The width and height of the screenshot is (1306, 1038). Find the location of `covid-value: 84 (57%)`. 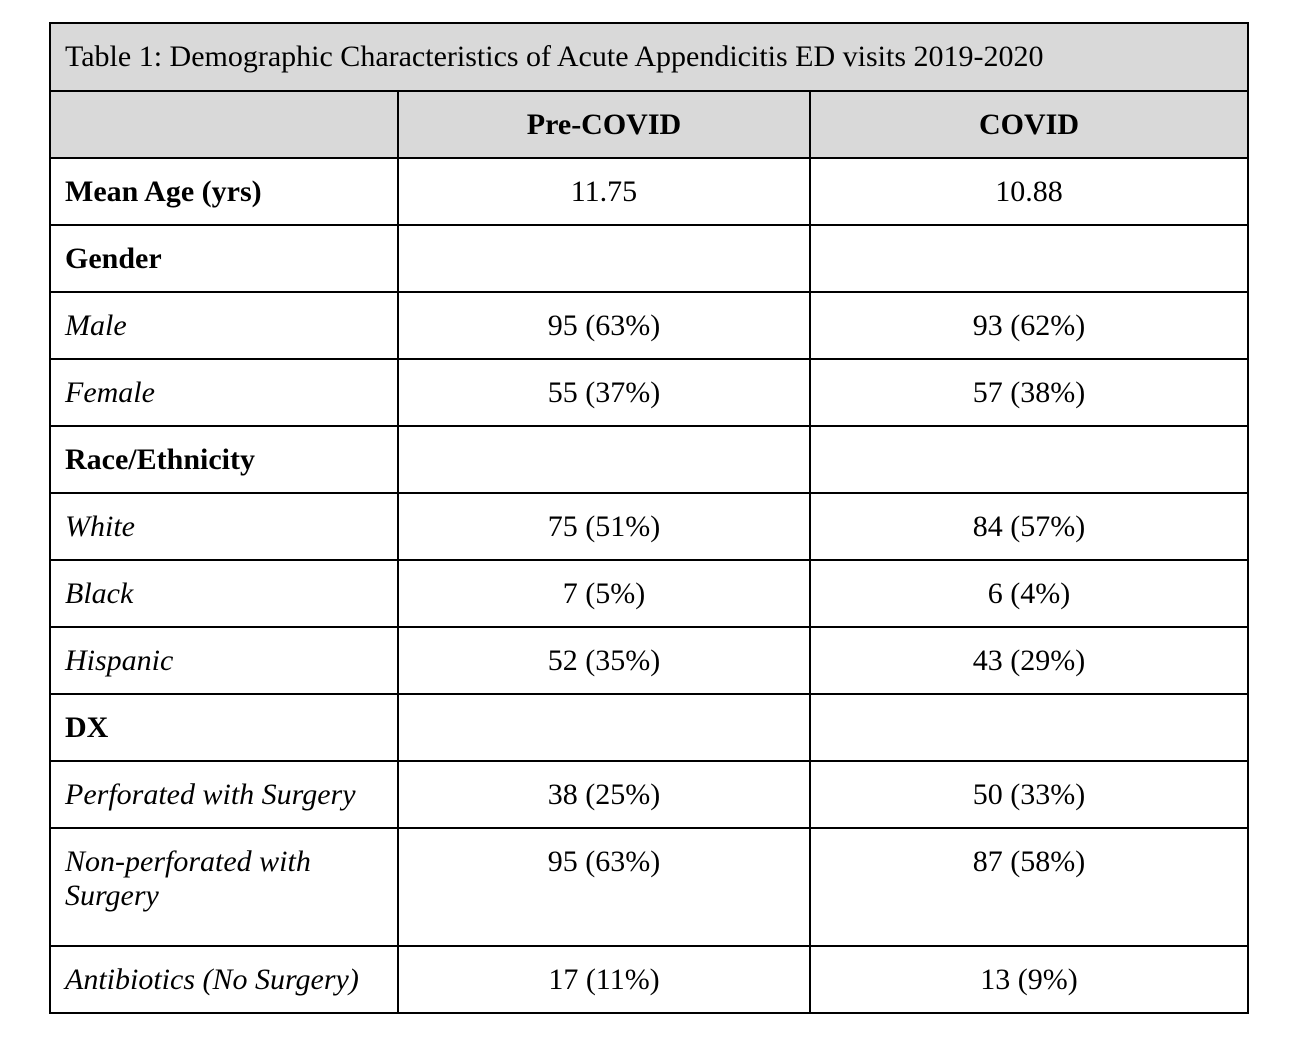

covid-value: 84 (57%) is located at coordinates (1029, 526).